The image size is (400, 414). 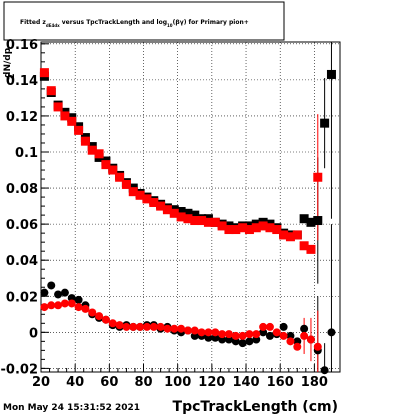 I want to click on y-tick-label: 0, so click(x=33, y=333).